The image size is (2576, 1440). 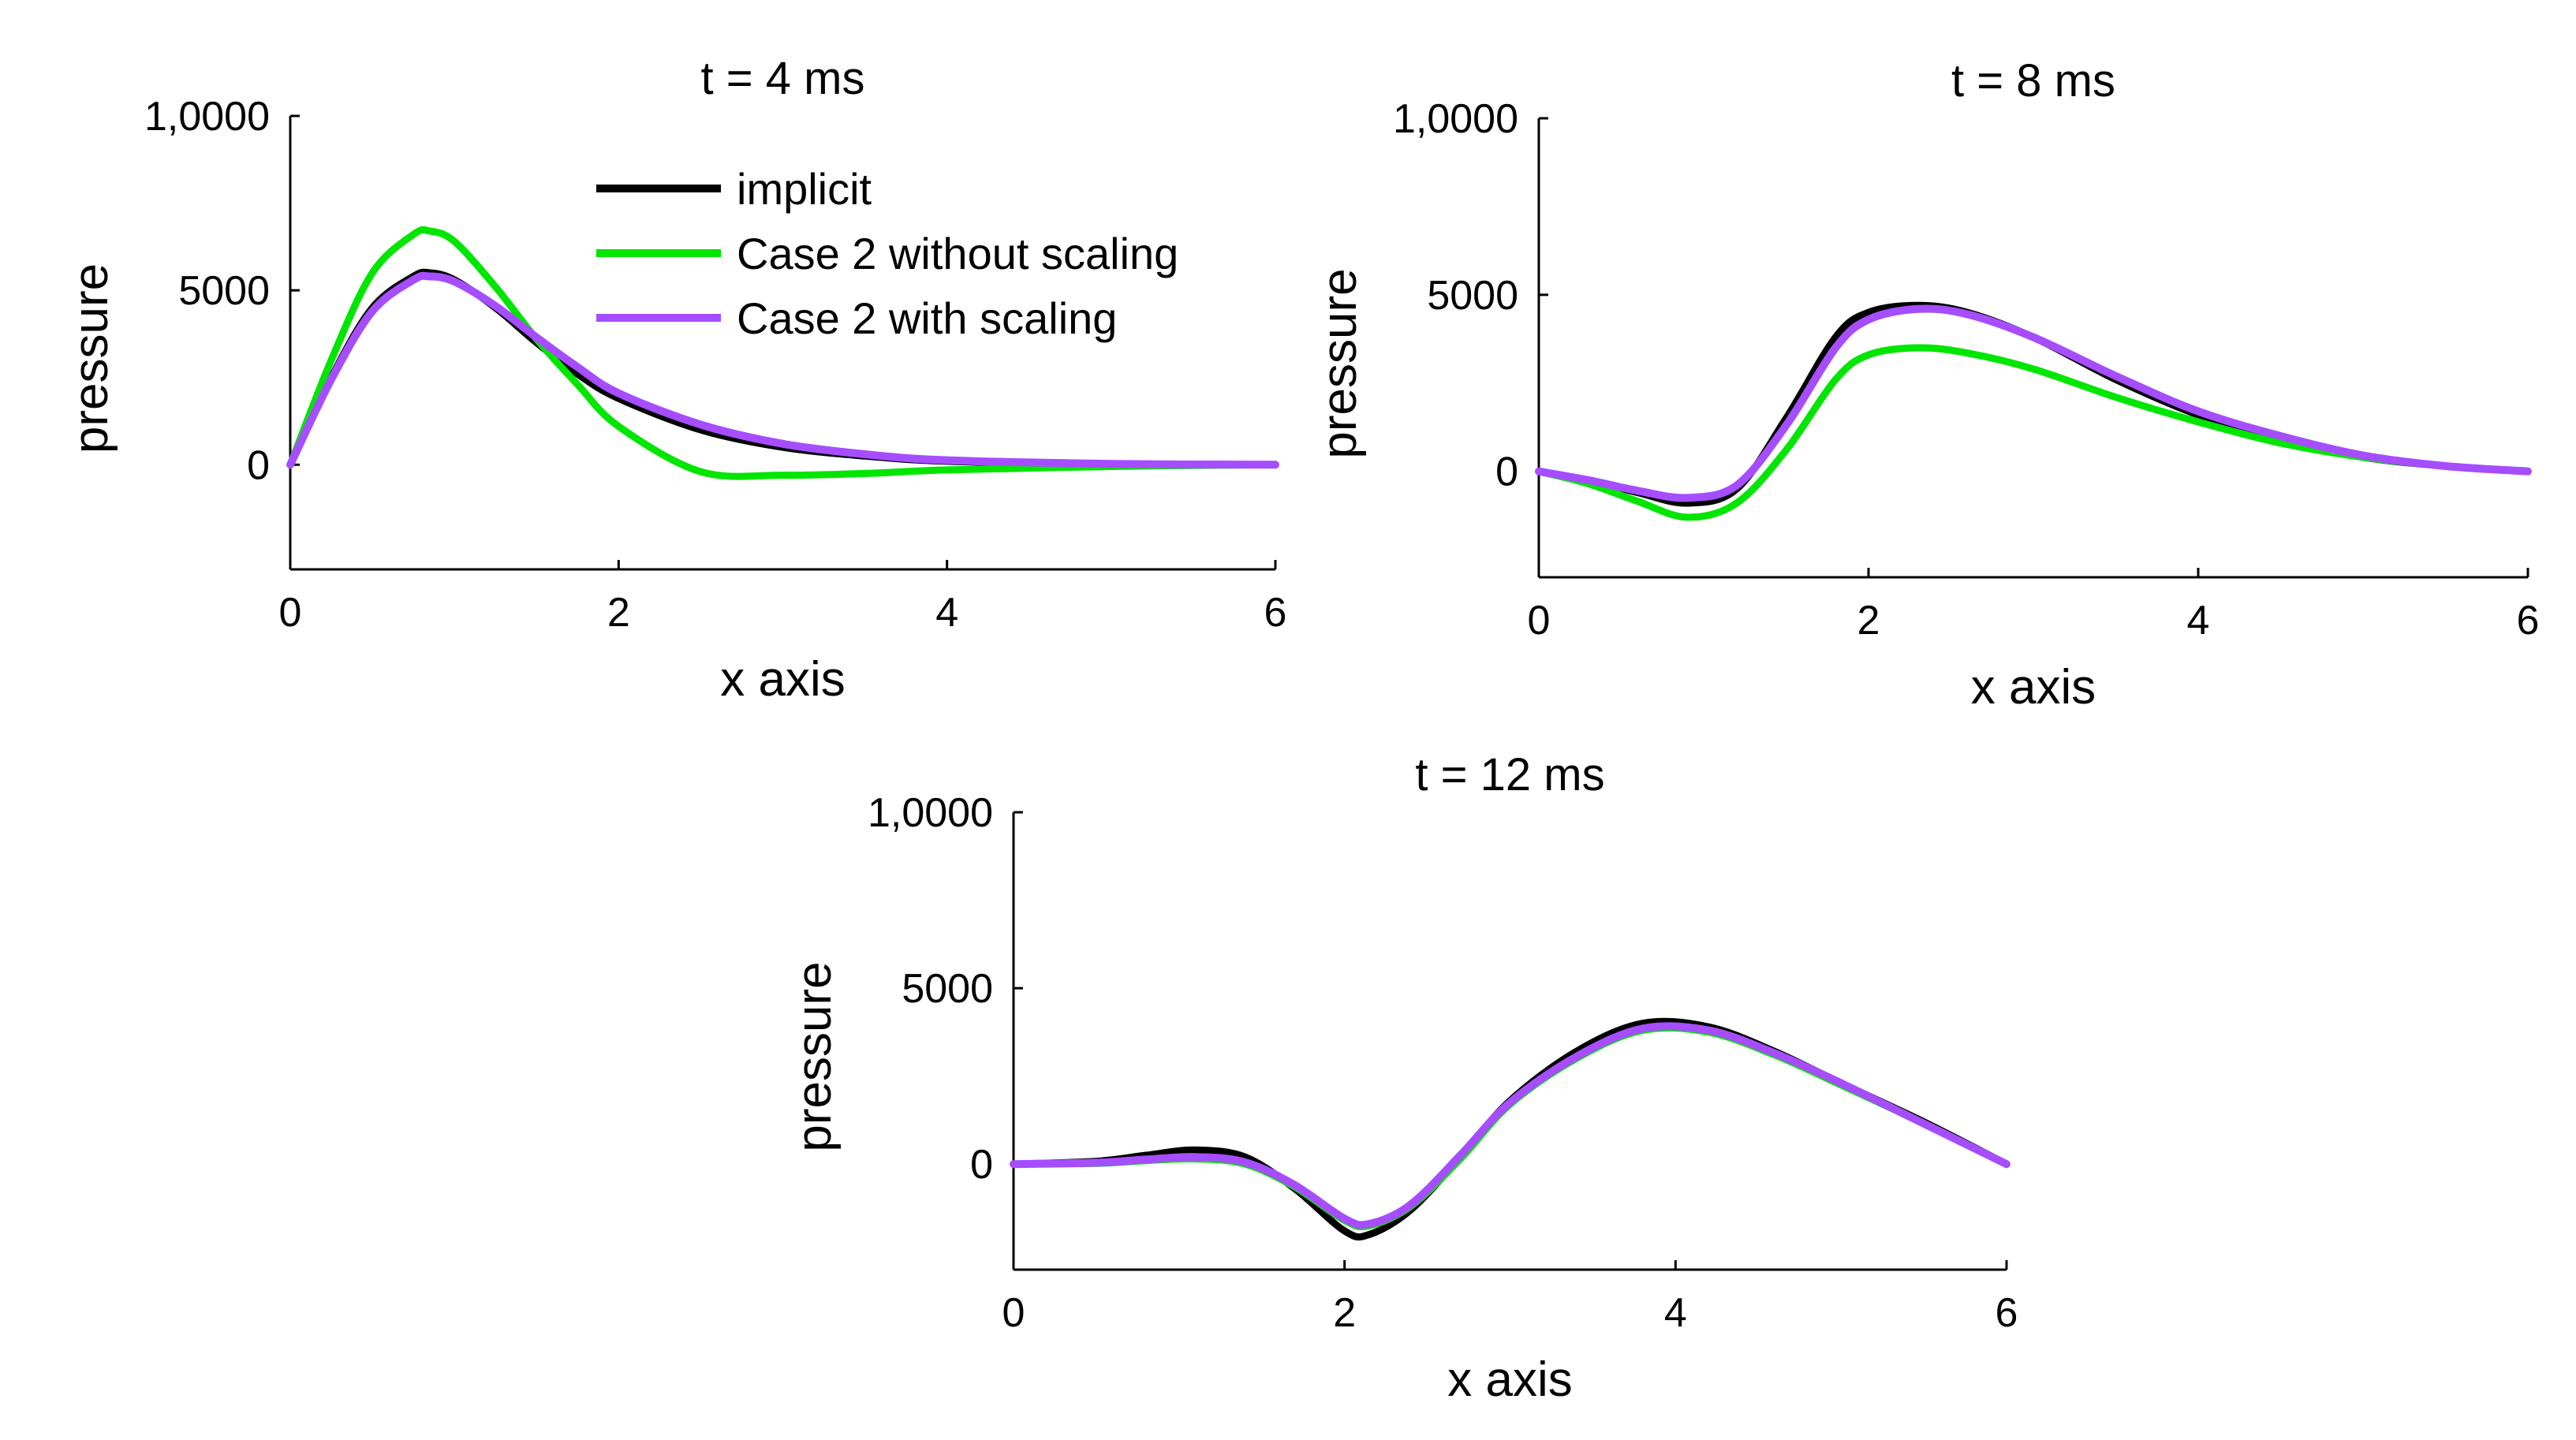 What do you see at coordinates (957, 253) in the screenshot?
I see `legend-label-2: Case 2 without scaling` at bounding box center [957, 253].